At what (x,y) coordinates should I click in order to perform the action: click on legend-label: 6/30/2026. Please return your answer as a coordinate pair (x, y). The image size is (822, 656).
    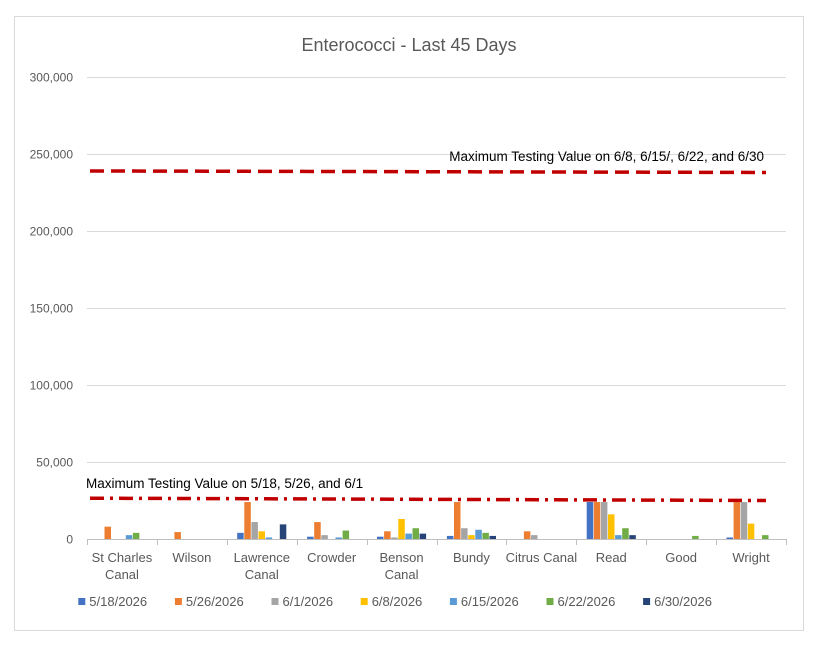
    Looking at the image, I should click on (683, 601).